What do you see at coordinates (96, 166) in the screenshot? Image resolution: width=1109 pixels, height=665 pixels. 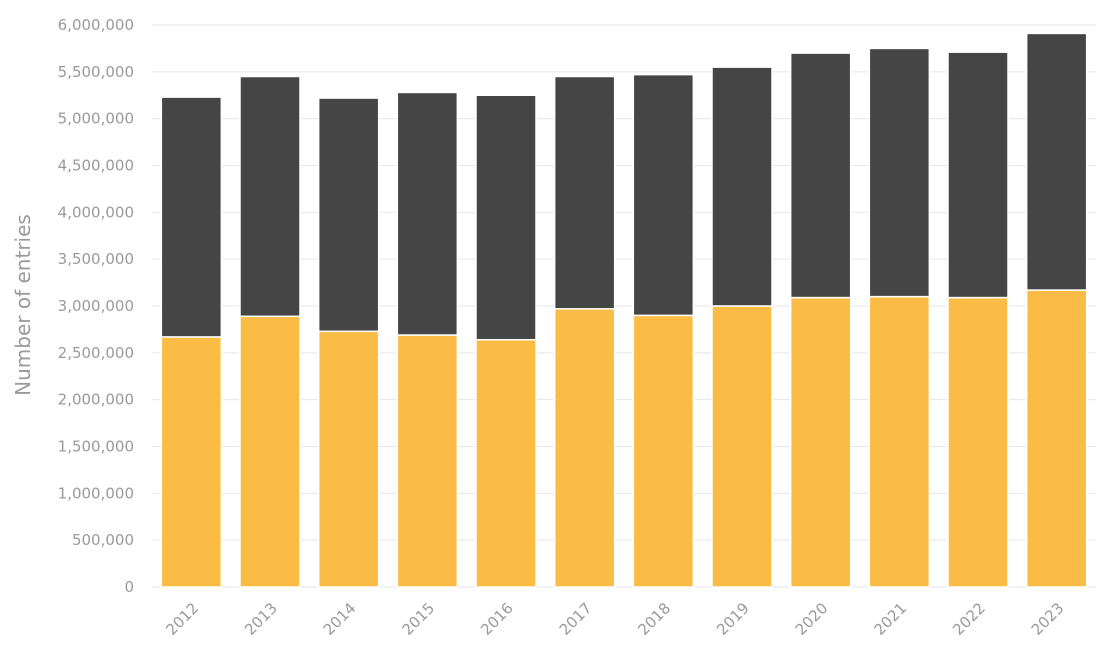 I see `y-tick-label: 4,500,000` at bounding box center [96, 166].